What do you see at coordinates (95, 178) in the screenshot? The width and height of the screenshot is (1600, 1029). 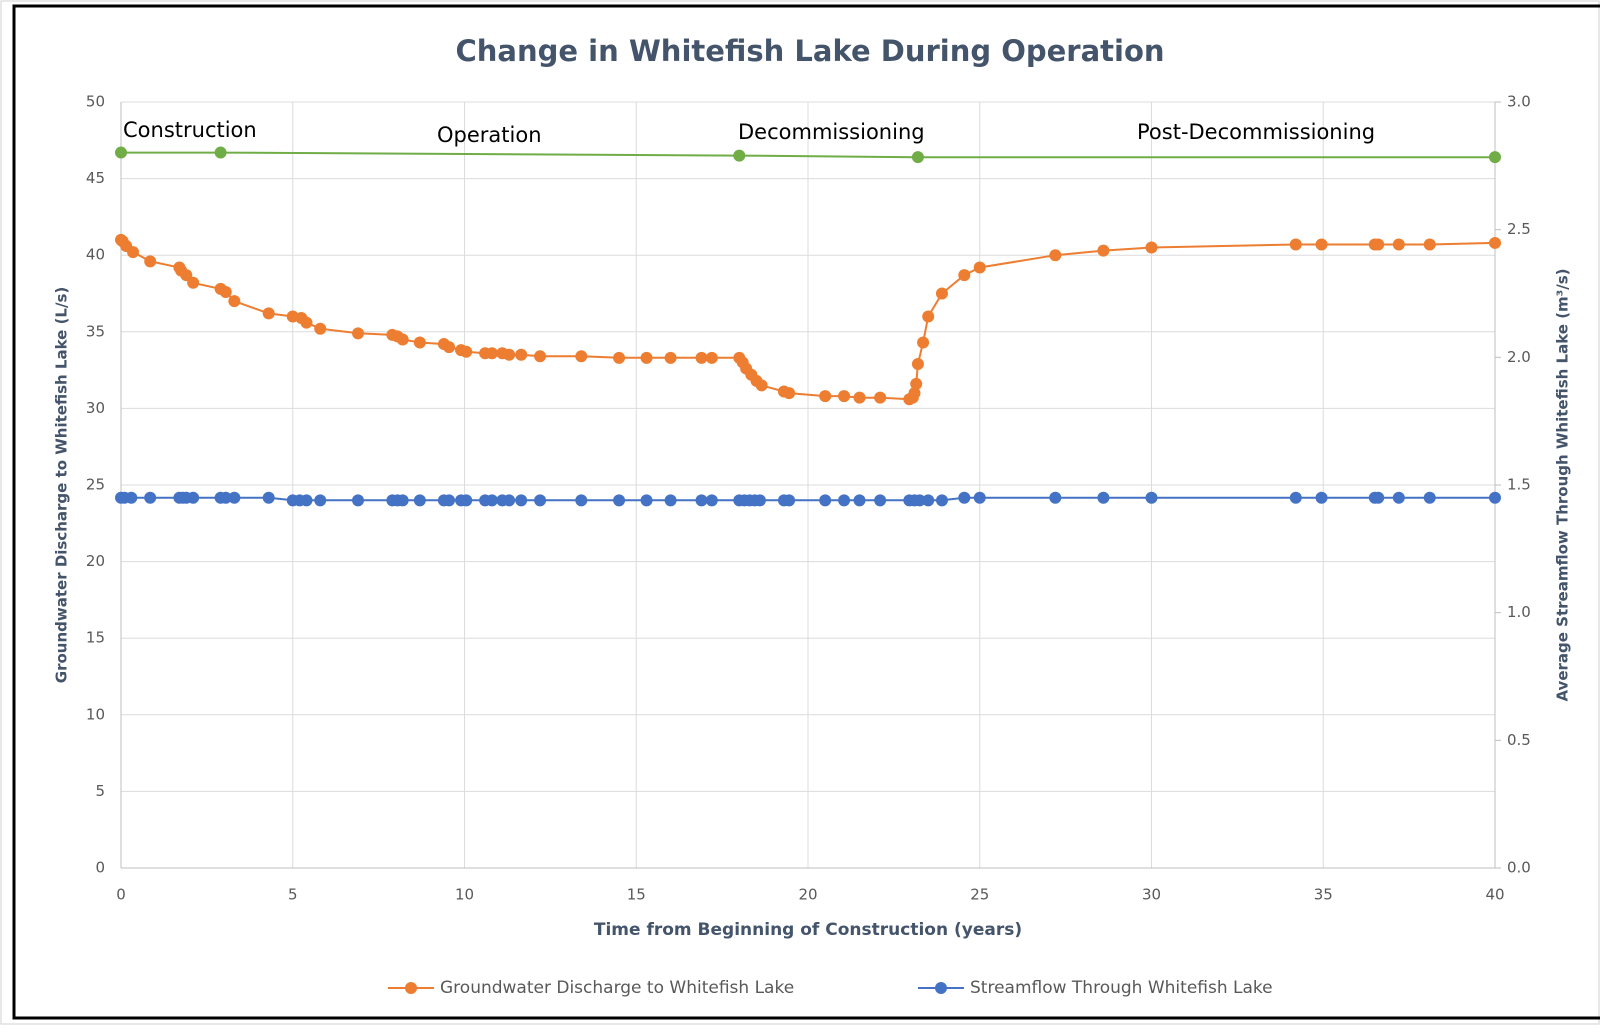 I see `y-tick-label: 45` at bounding box center [95, 178].